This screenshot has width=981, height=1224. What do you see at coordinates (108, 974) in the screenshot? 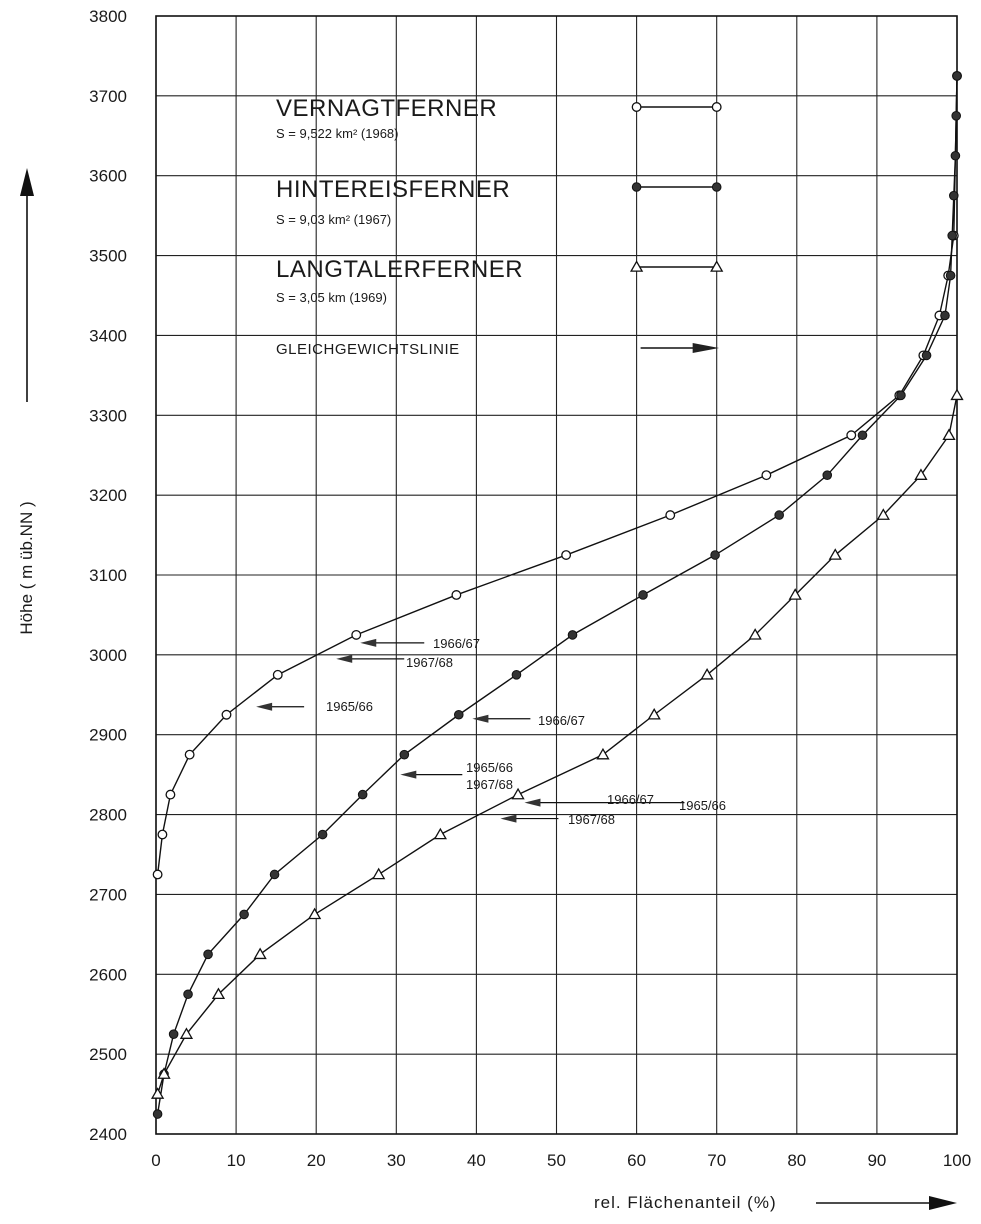
I see `y-tick-label: 2600` at bounding box center [108, 974].